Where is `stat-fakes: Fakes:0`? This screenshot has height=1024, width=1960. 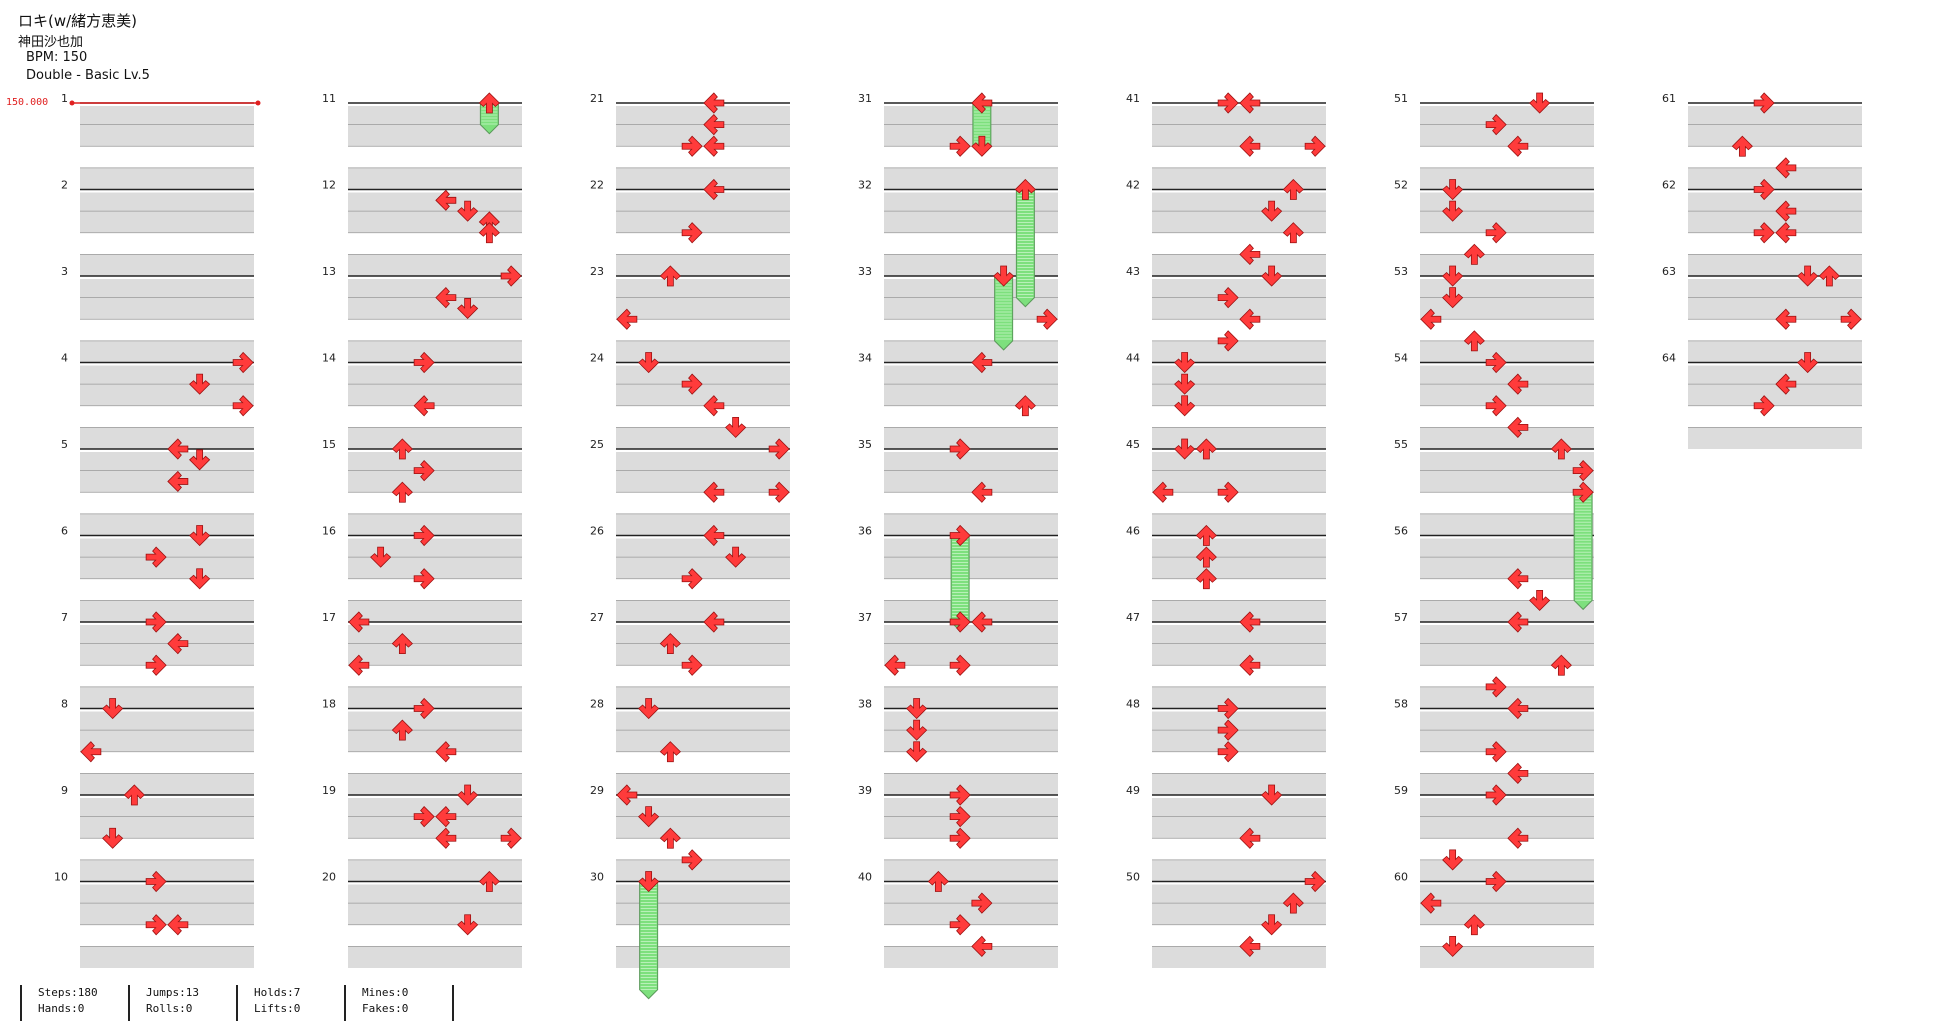
stat-fakes: Fakes:0 is located at coordinates (385, 1008).